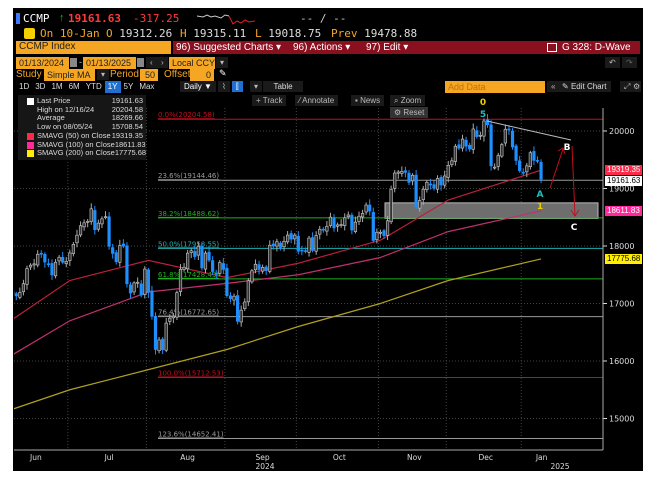 The width and height of the screenshot is (659, 485). Describe the element at coordinates (74, 86) in the screenshot. I see `range-6m: 6M` at that location.